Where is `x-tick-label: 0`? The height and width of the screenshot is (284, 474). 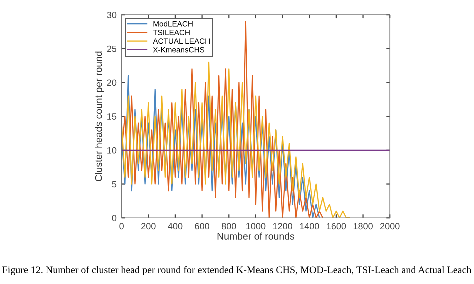
x-tick-label: 0 is located at coordinates (122, 226).